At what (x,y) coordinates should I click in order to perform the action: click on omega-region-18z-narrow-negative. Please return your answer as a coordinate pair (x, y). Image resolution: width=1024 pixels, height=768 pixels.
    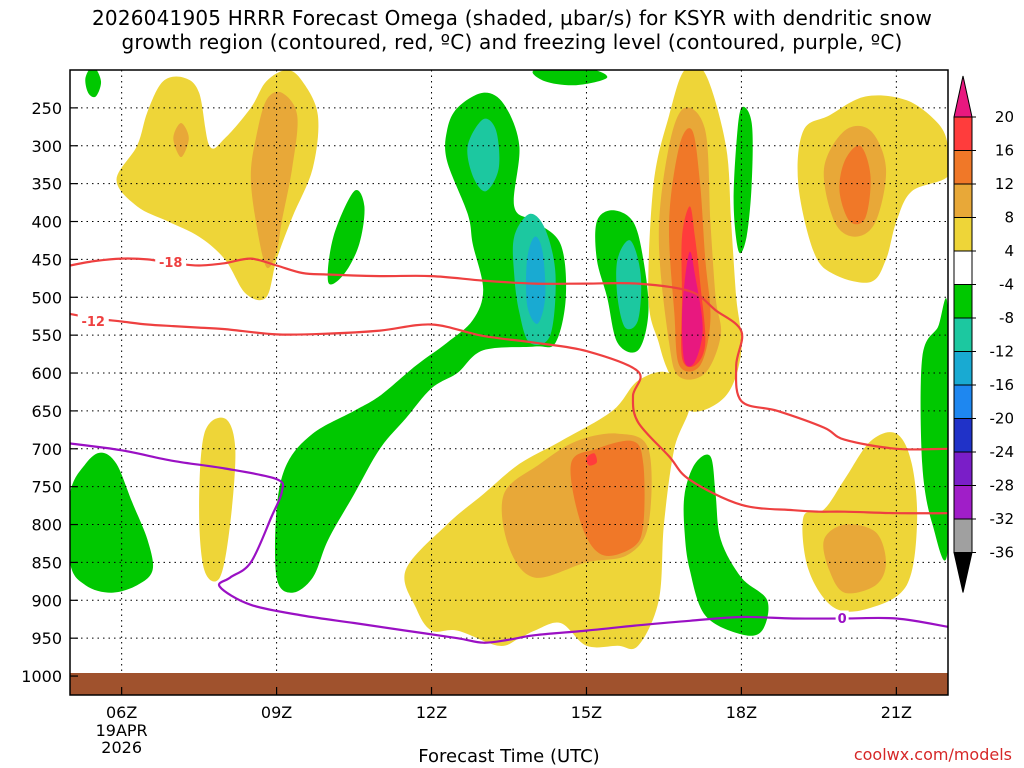
    Looking at the image, I should click on (743, 180).